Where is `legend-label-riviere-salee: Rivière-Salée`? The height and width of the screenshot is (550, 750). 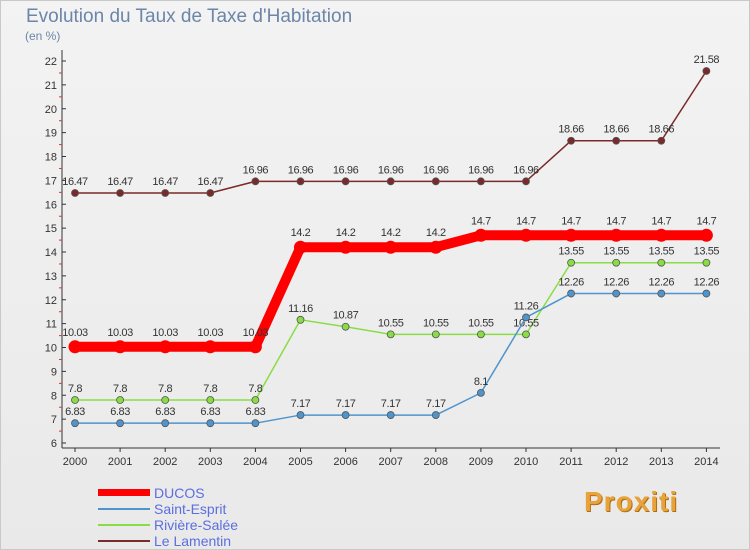
legend-label-riviere-salee: Rivière-Salée is located at coordinates (196, 525).